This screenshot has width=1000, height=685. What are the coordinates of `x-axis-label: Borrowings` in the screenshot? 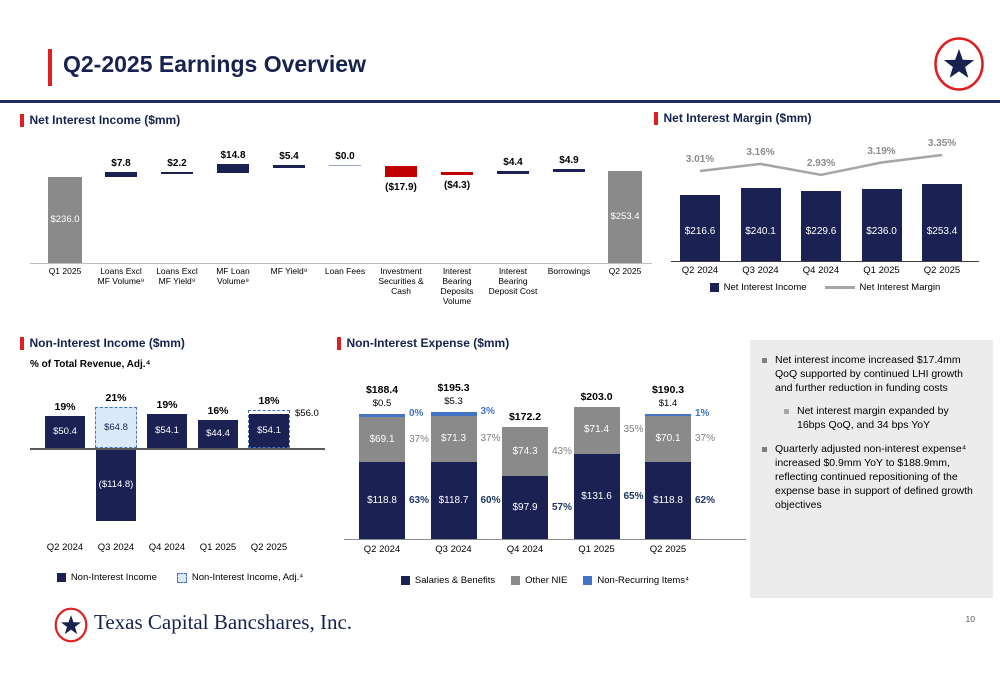 It's located at (569, 271).